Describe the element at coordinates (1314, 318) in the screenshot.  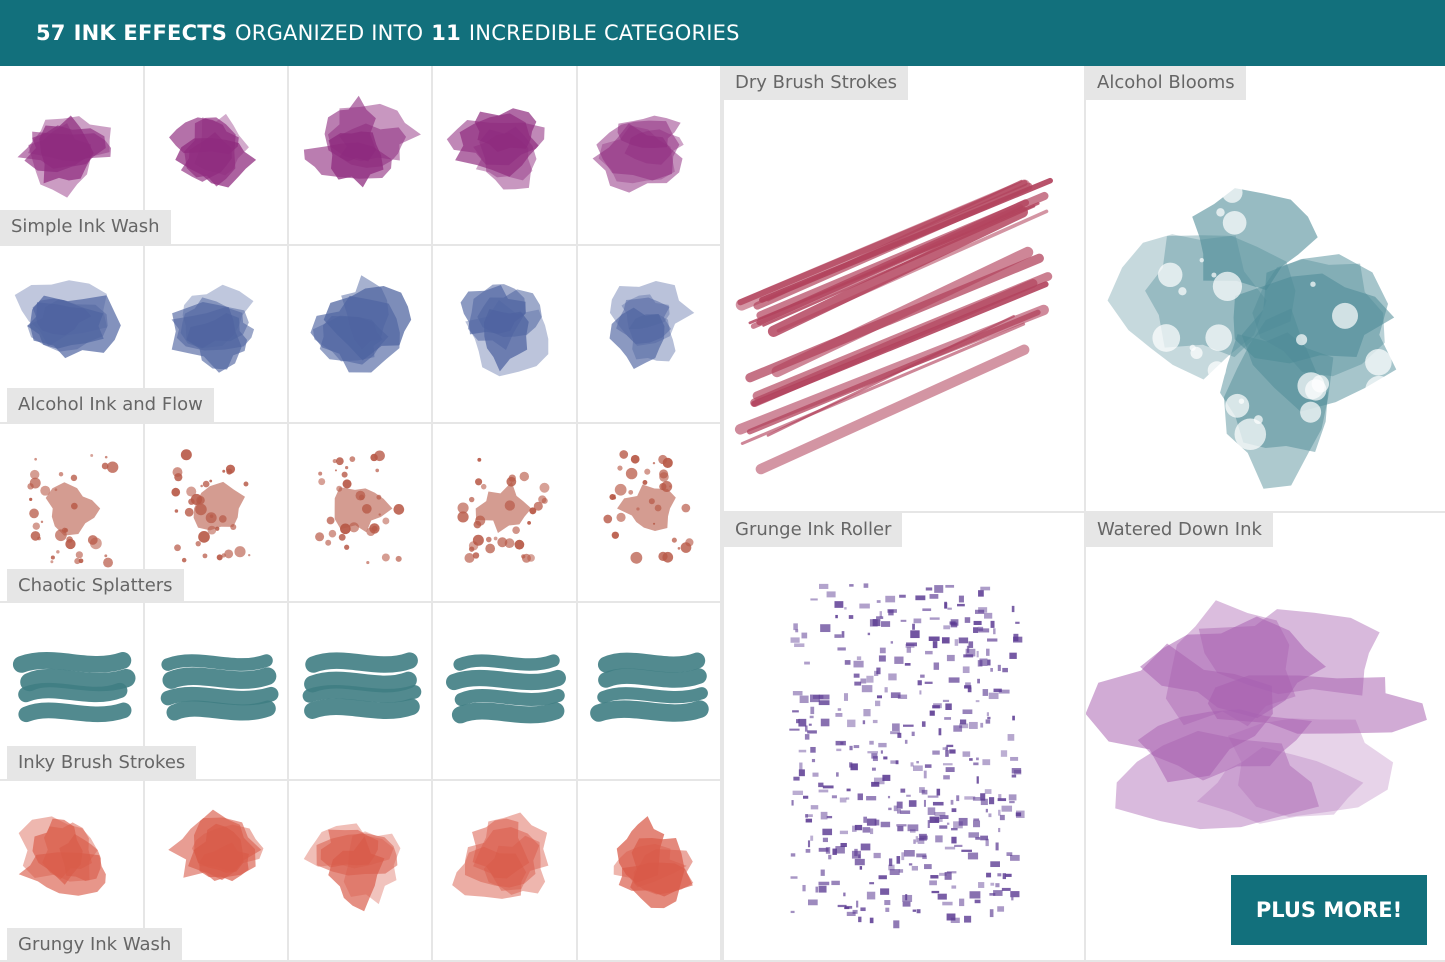
I see `bloom-blob` at that location.